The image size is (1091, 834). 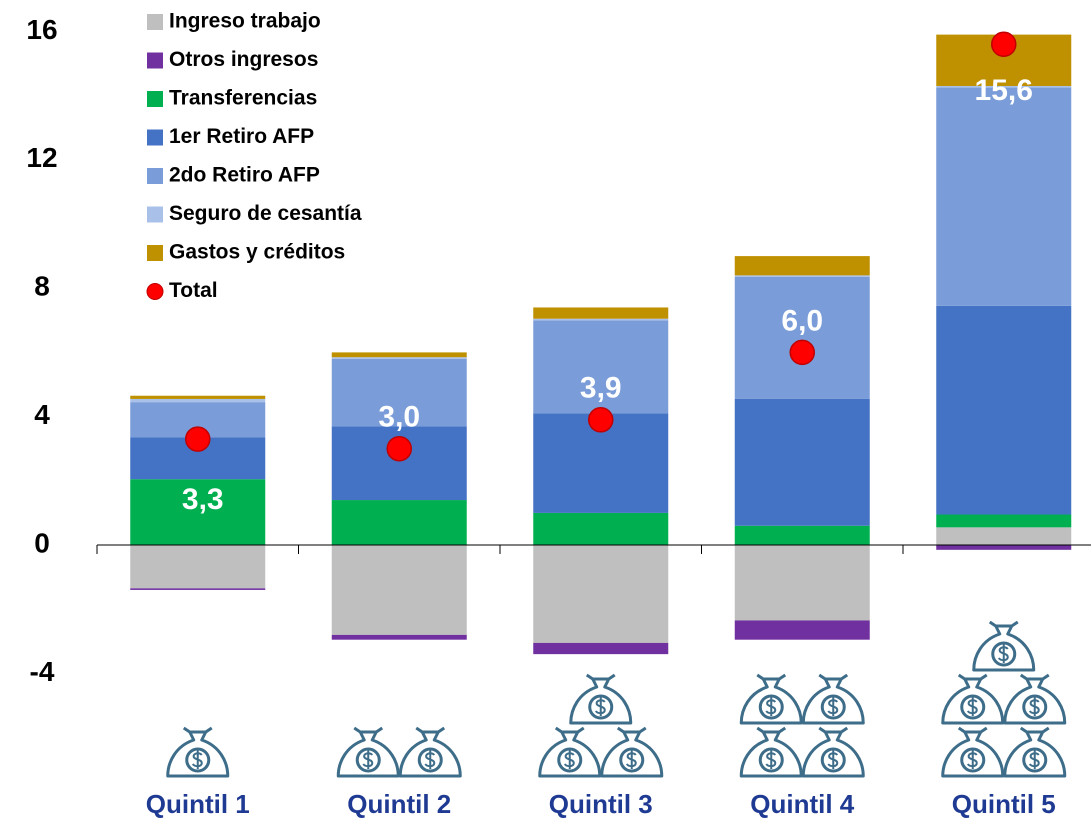 What do you see at coordinates (241, 136) in the screenshot?
I see `legend-label: 1er Retiro AFP` at bounding box center [241, 136].